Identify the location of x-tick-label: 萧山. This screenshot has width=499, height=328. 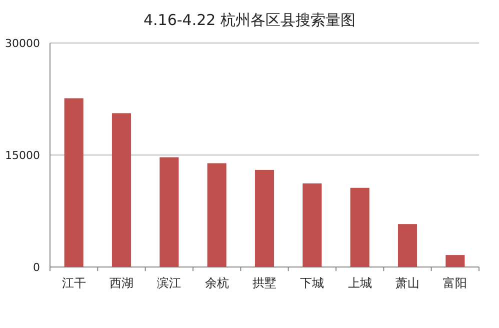
(408, 283).